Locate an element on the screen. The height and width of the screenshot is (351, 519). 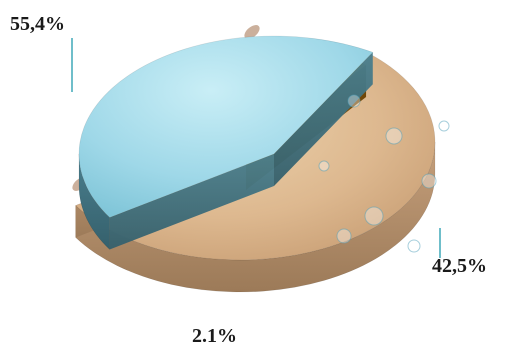
data-label: 55,4% is located at coordinates (37, 24).